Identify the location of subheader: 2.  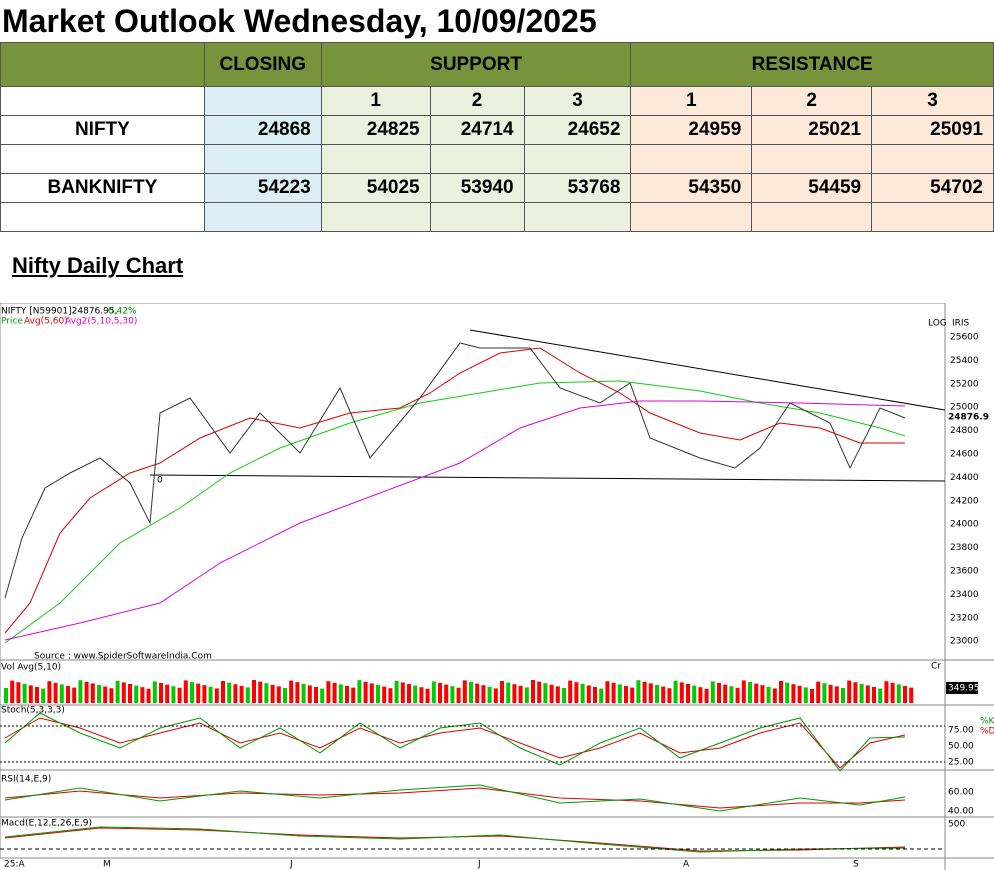
(477, 101).